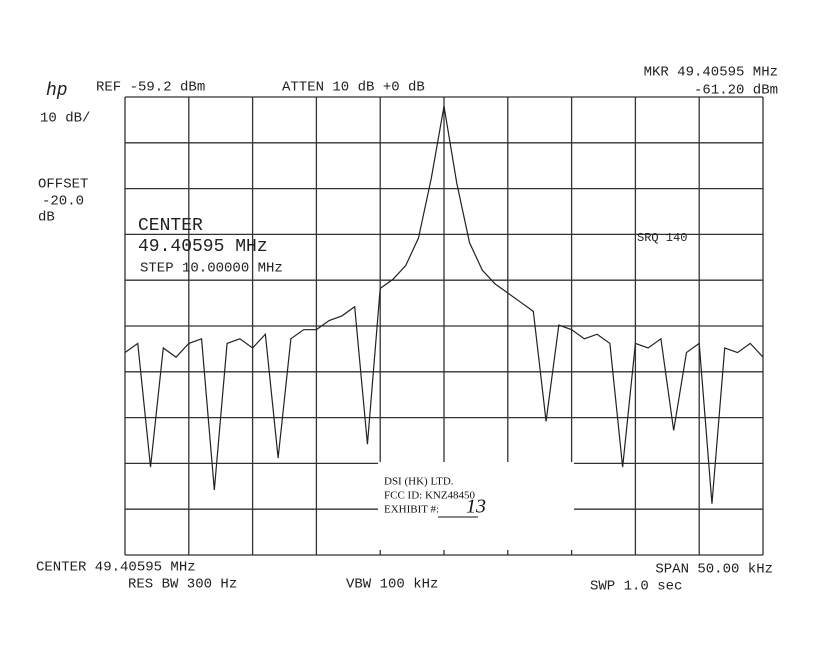 This screenshot has width=823, height=650. What do you see at coordinates (170, 226) in the screenshot?
I see `center-label: CENTER` at bounding box center [170, 226].